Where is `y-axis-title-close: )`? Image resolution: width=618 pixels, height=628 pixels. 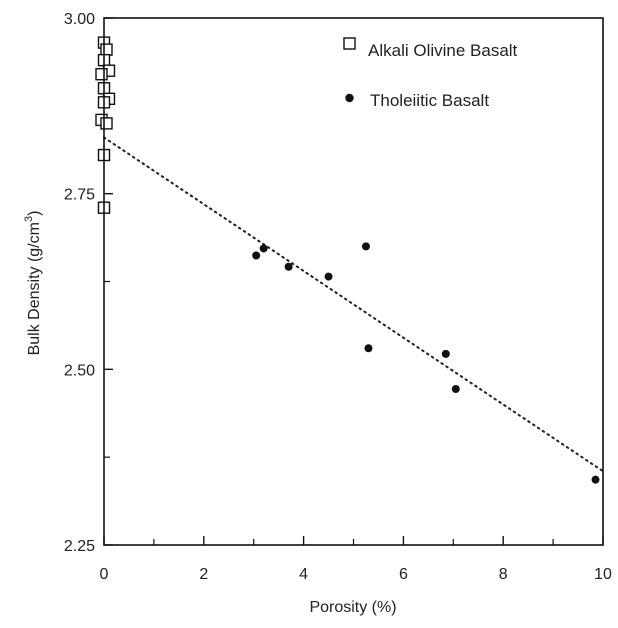 y-axis-title-close: ) is located at coordinates (34, 213).